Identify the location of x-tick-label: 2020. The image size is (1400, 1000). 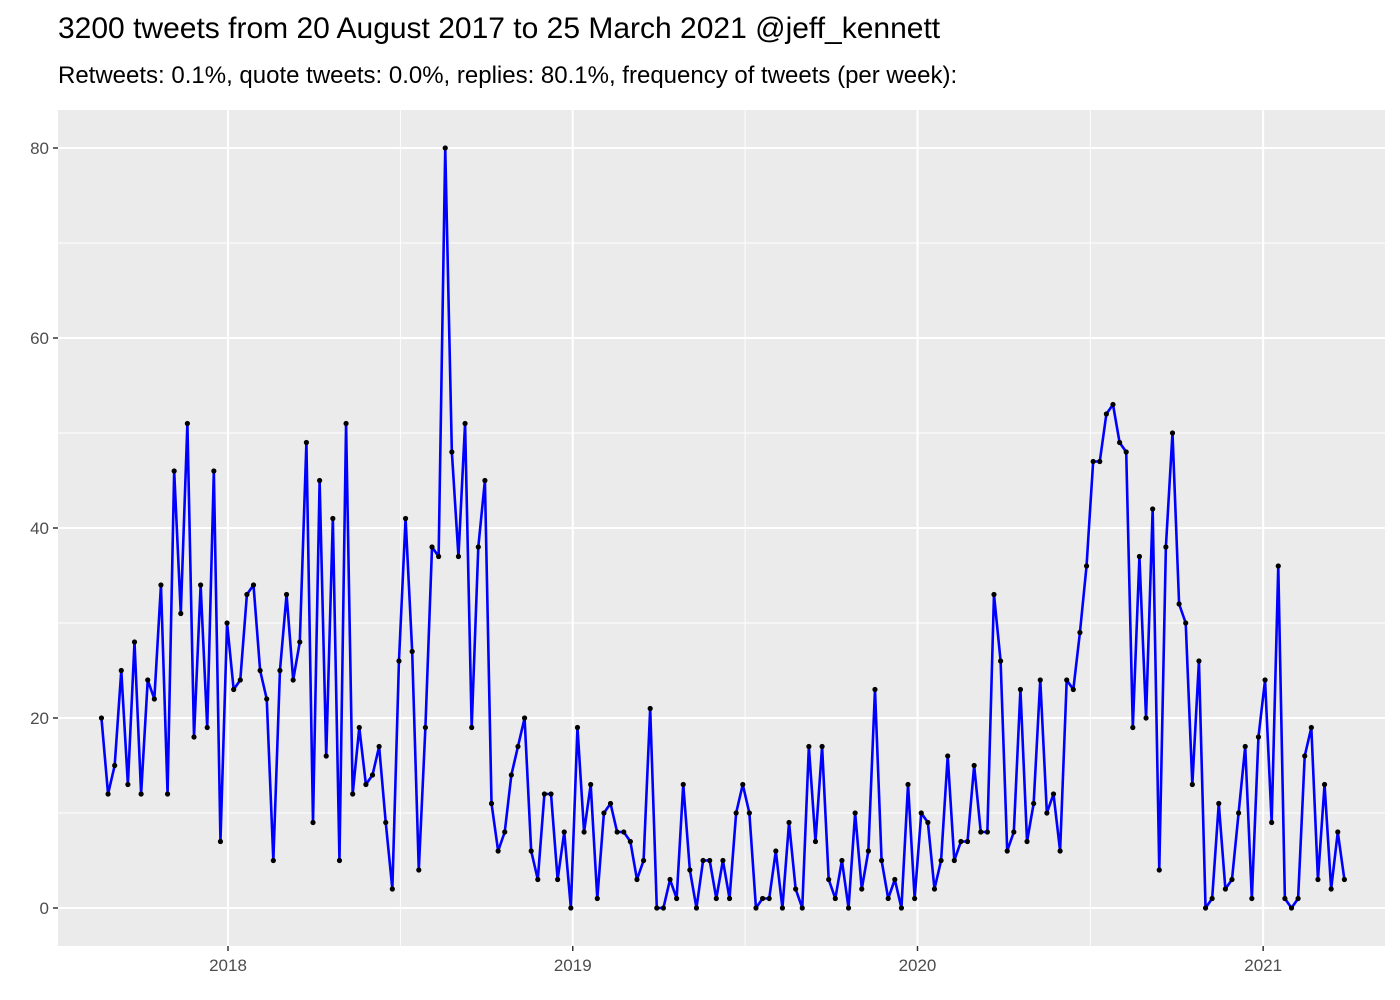
(918, 965).